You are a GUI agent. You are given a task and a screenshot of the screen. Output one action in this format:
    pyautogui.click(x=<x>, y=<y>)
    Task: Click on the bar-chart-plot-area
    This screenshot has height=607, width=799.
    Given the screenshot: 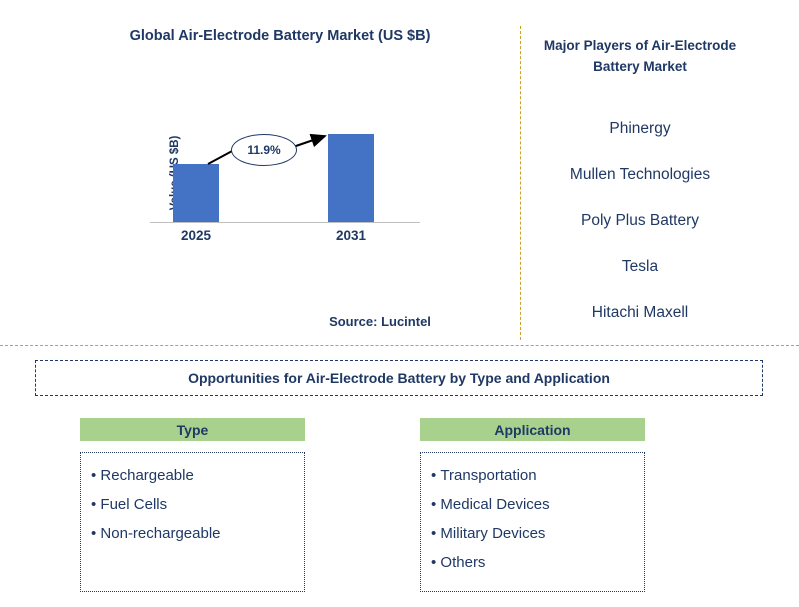 What is the action you would take?
    pyautogui.click(x=285, y=166)
    